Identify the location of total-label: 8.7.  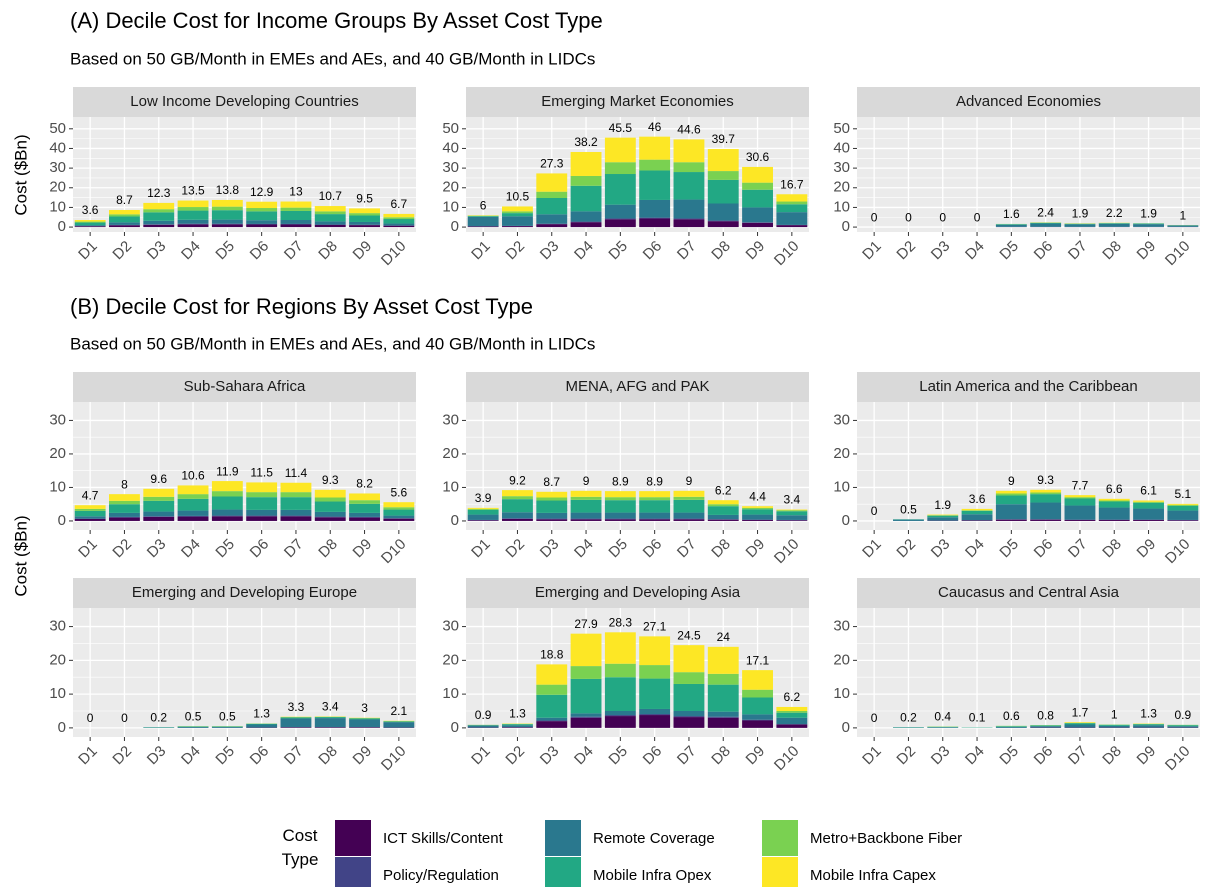
(124, 200).